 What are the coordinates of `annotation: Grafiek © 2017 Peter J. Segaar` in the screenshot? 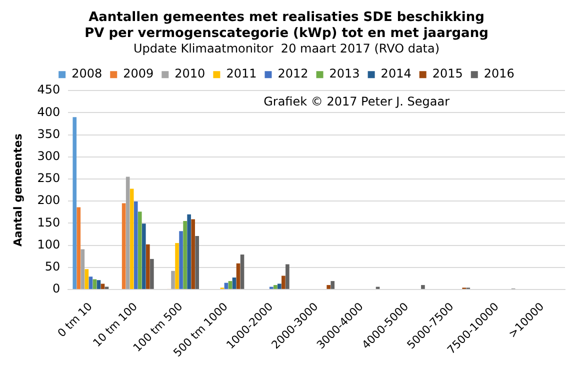 It's located at (357, 101).